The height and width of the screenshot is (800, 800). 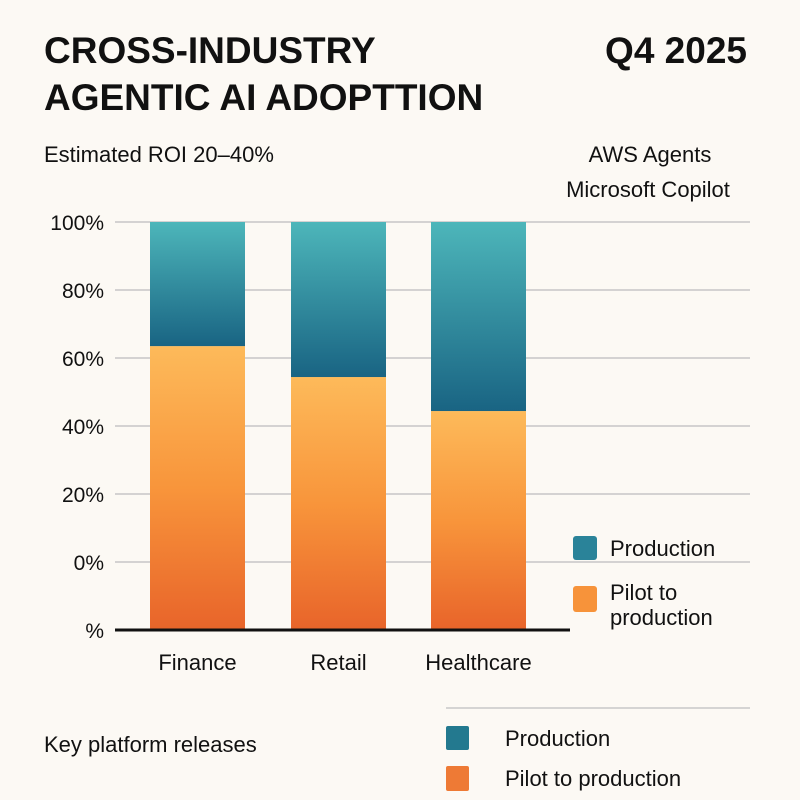 I want to click on y-tick-label: %, so click(x=94, y=631).